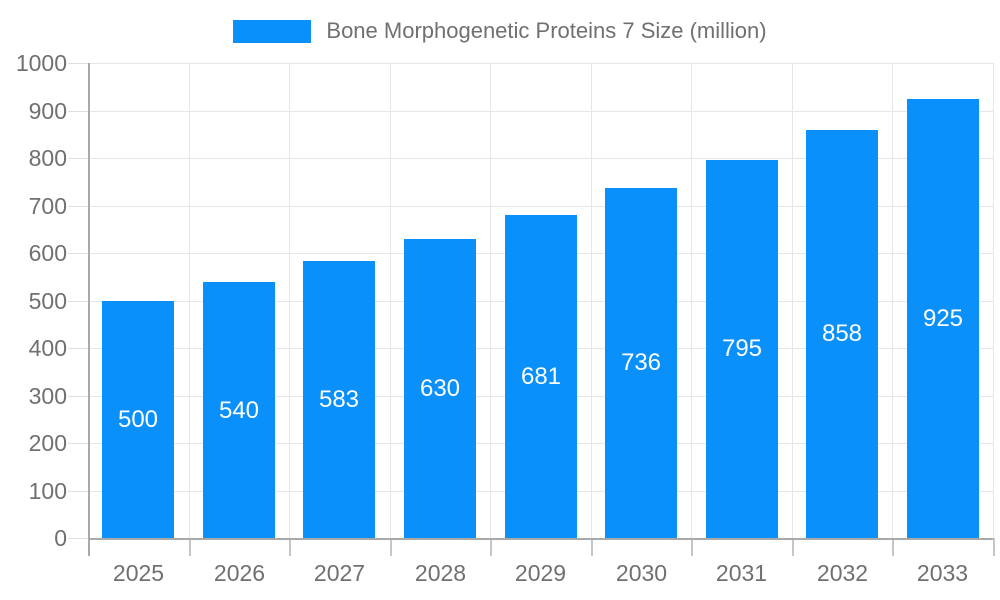  What do you see at coordinates (641, 573) in the screenshot?
I see `x-axis-label: 2030` at bounding box center [641, 573].